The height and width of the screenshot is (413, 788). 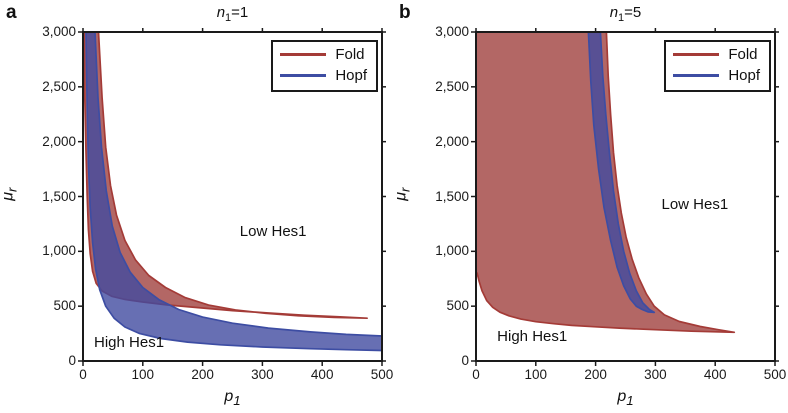 What do you see at coordinates (11, 12) in the screenshot?
I see `panel-letter: a` at bounding box center [11, 12].